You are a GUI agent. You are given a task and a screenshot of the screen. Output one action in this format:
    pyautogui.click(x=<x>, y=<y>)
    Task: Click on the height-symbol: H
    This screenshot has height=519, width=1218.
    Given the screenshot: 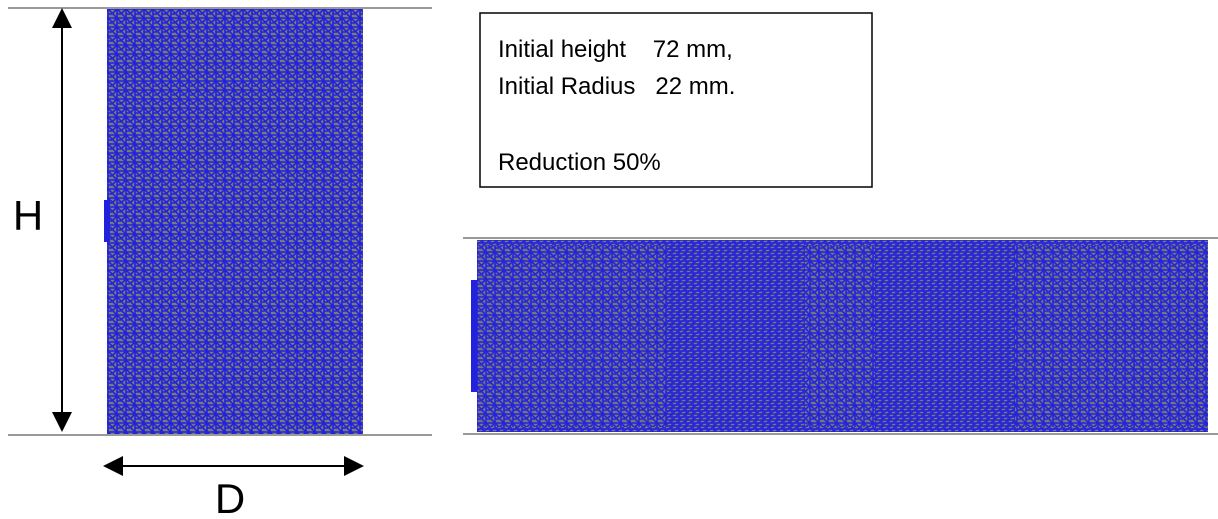 What is the action you would take?
    pyautogui.click(x=28, y=215)
    